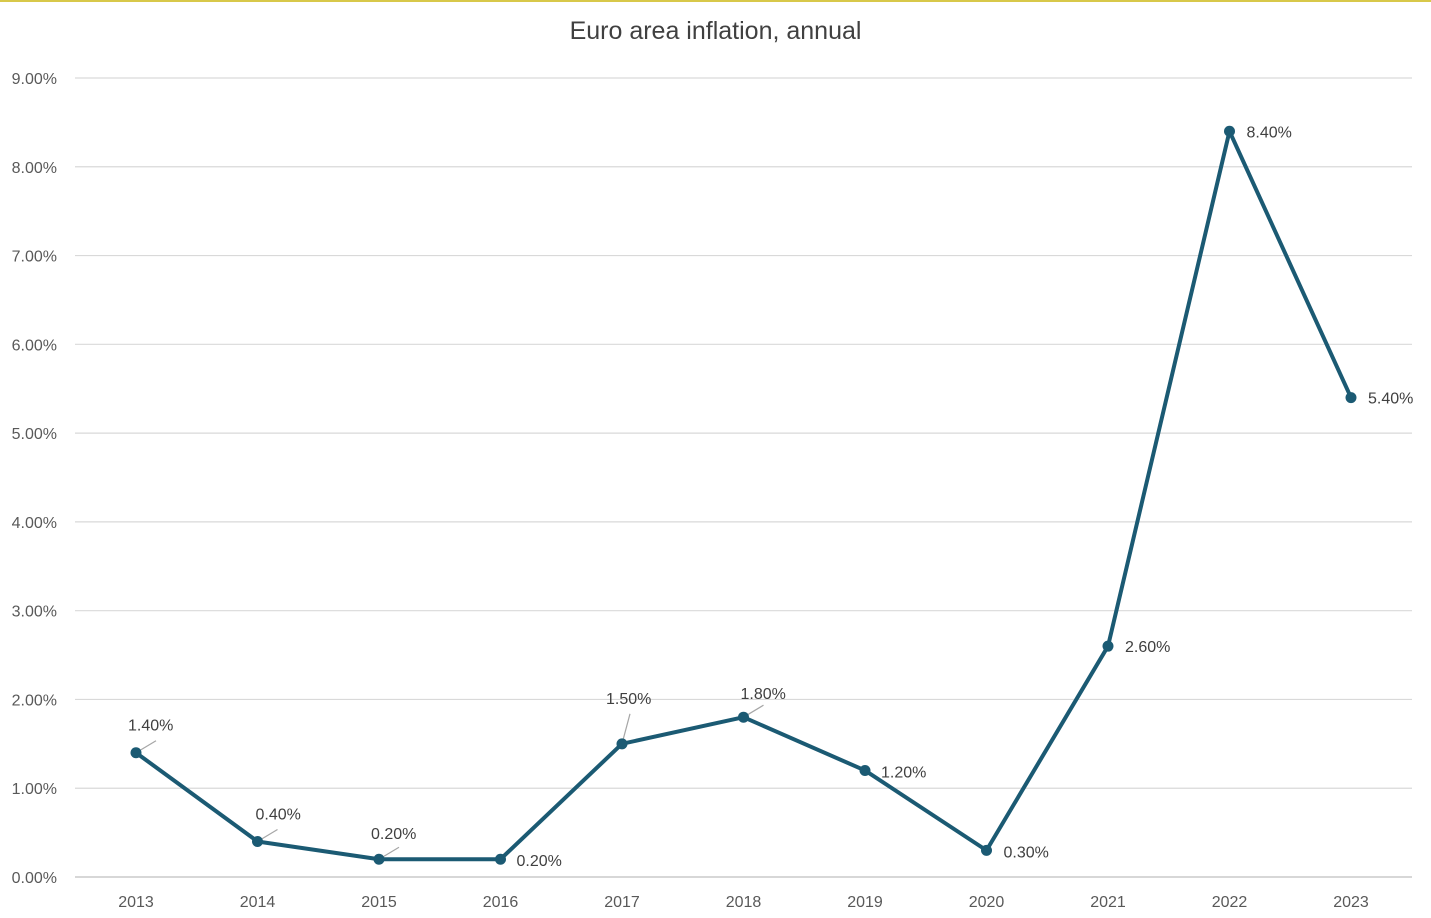 The image size is (1431, 918). Describe the element at coordinates (34, 612) in the screenshot. I see `y-tick-label: 3.00%` at that location.